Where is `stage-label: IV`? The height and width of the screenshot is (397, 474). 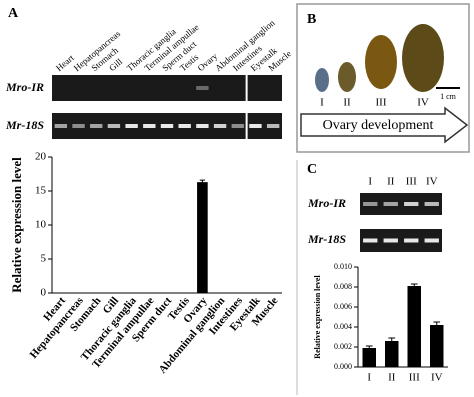 stage-label: IV is located at coordinates (423, 103).